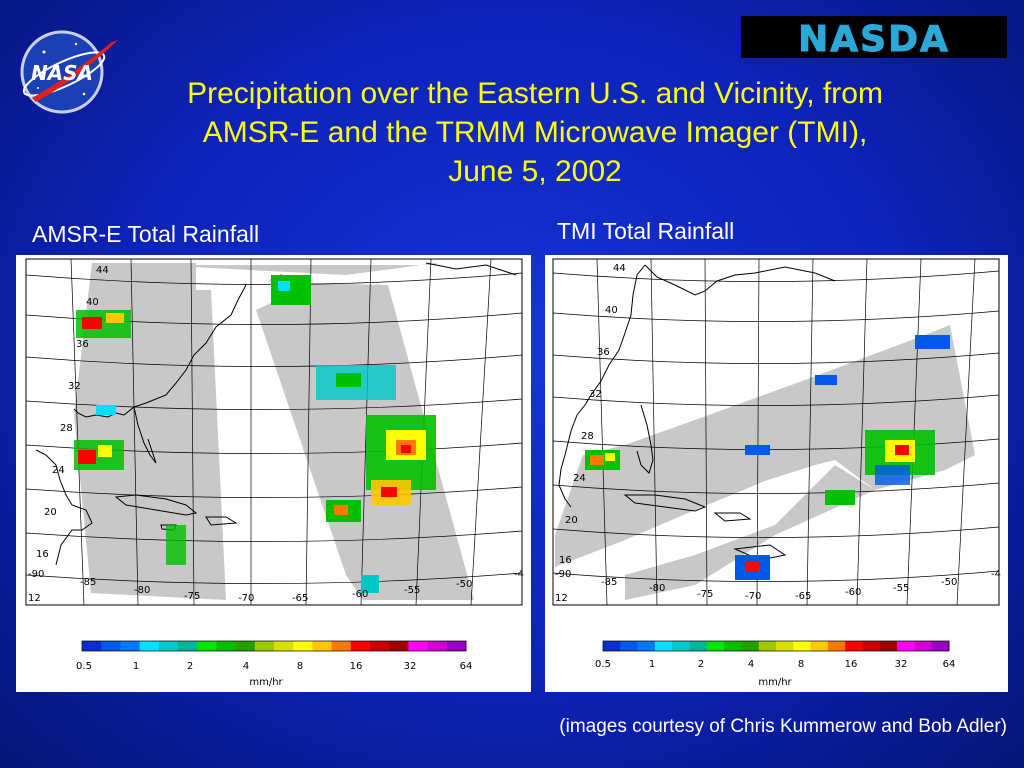 This screenshot has height=768, width=1024. Describe the element at coordinates (62, 73) in the screenshot. I see `nasa-logo-text: NASA` at that location.